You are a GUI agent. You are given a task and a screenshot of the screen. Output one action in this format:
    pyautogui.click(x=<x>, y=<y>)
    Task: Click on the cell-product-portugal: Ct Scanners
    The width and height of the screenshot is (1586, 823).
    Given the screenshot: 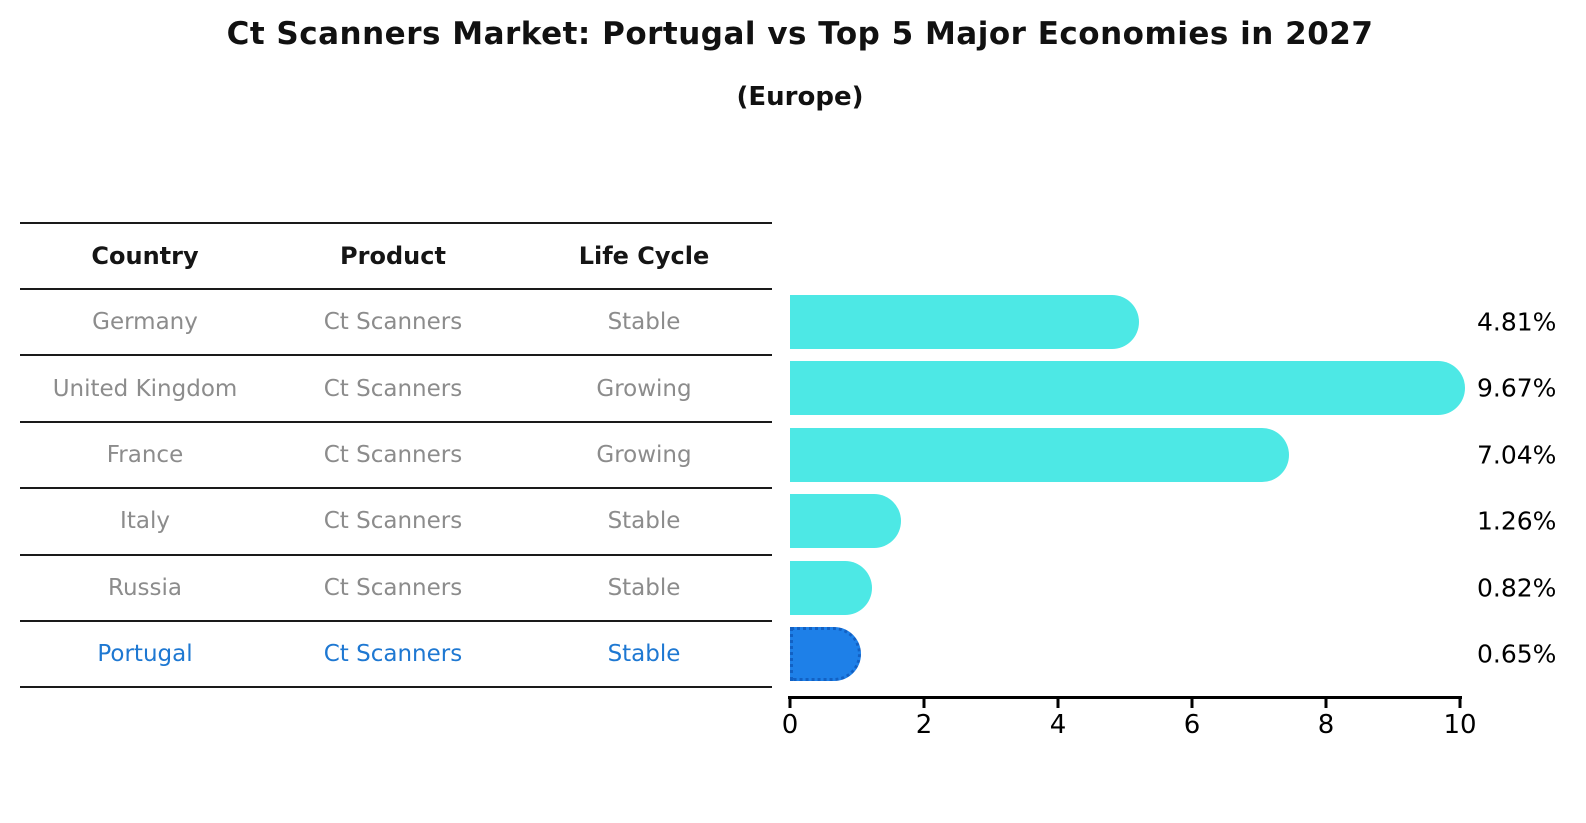 What is the action you would take?
    pyautogui.click(x=393, y=654)
    